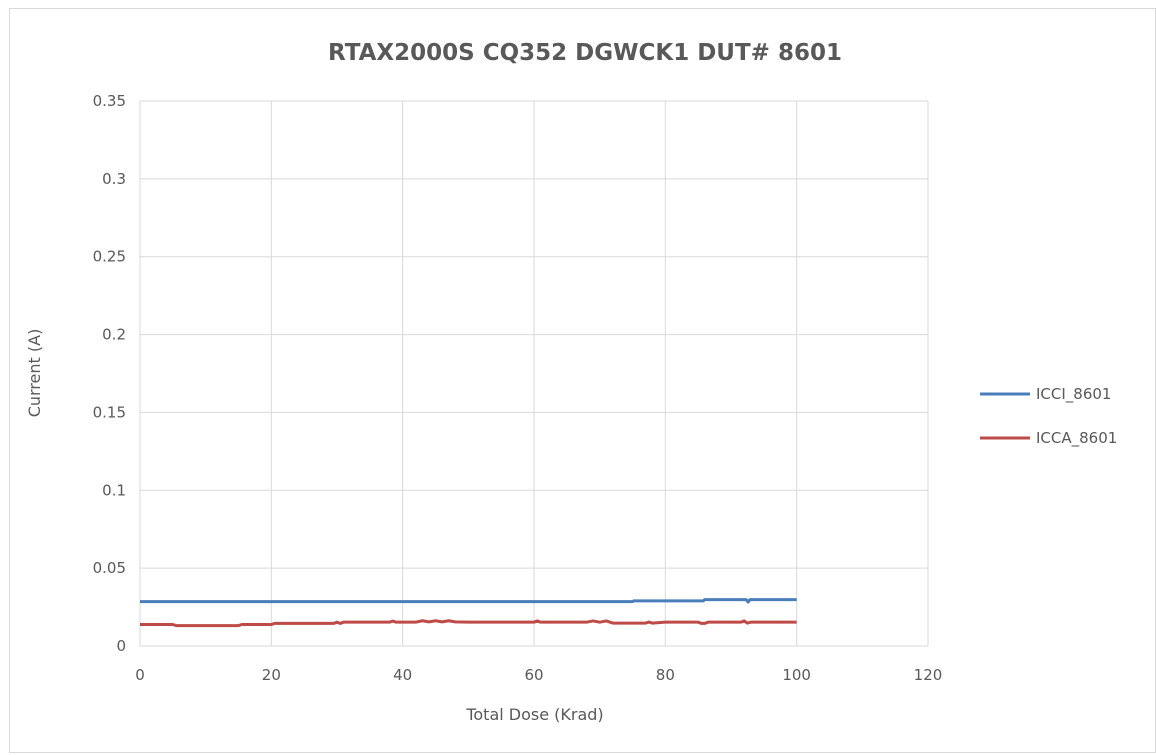 This screenshot has width=1156, height=755. I want to click on x-axis-label: Total Dose (Krad), so click(534, 714).